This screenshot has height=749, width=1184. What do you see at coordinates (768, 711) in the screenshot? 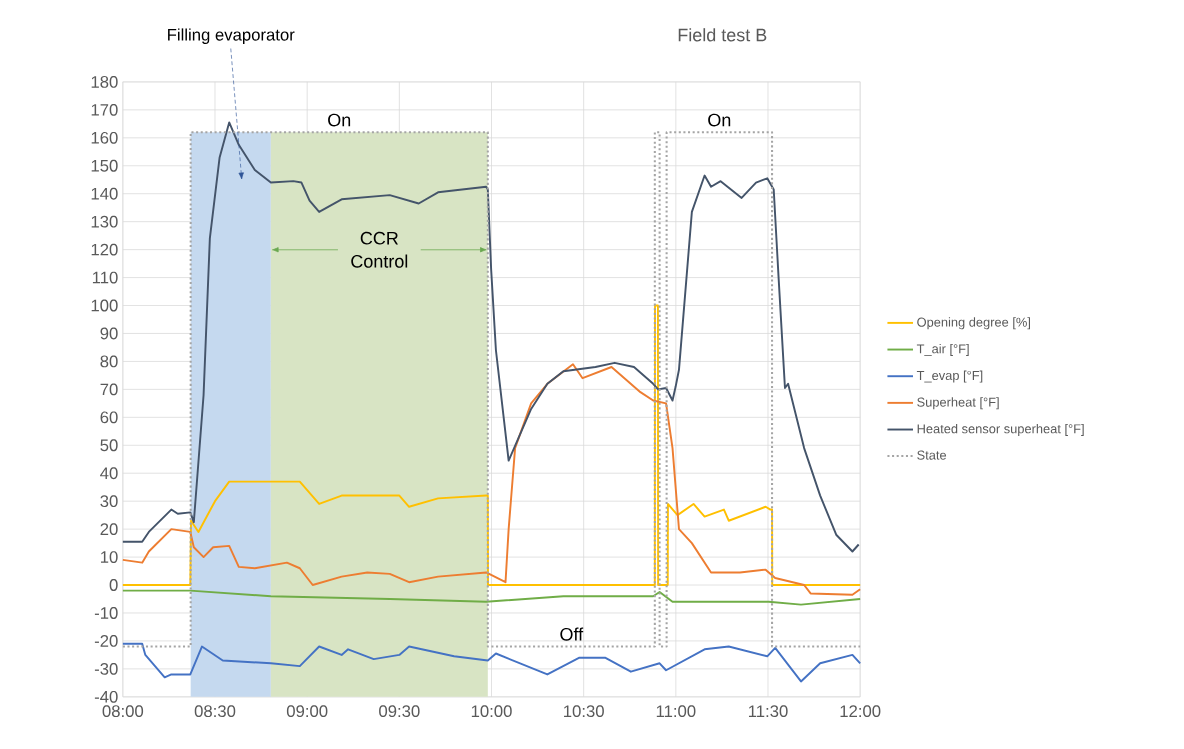
I see `x-tick-label: 11:30` at bounding box center [768, 711].